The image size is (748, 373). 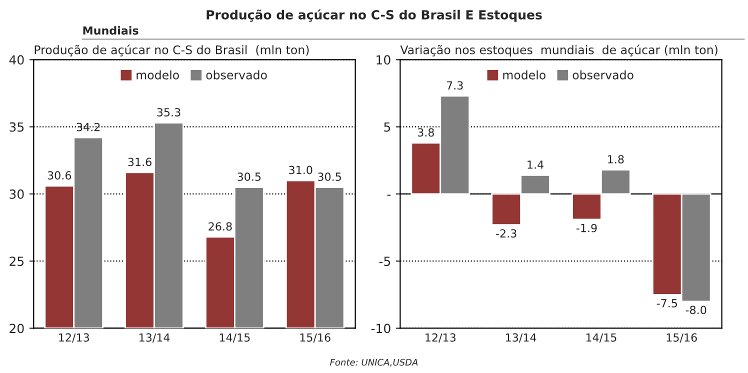 What do you see at coordinates (384, 261) in the screenshot?
I see `y-tick-label: -5` at bounding box center [384, 261].